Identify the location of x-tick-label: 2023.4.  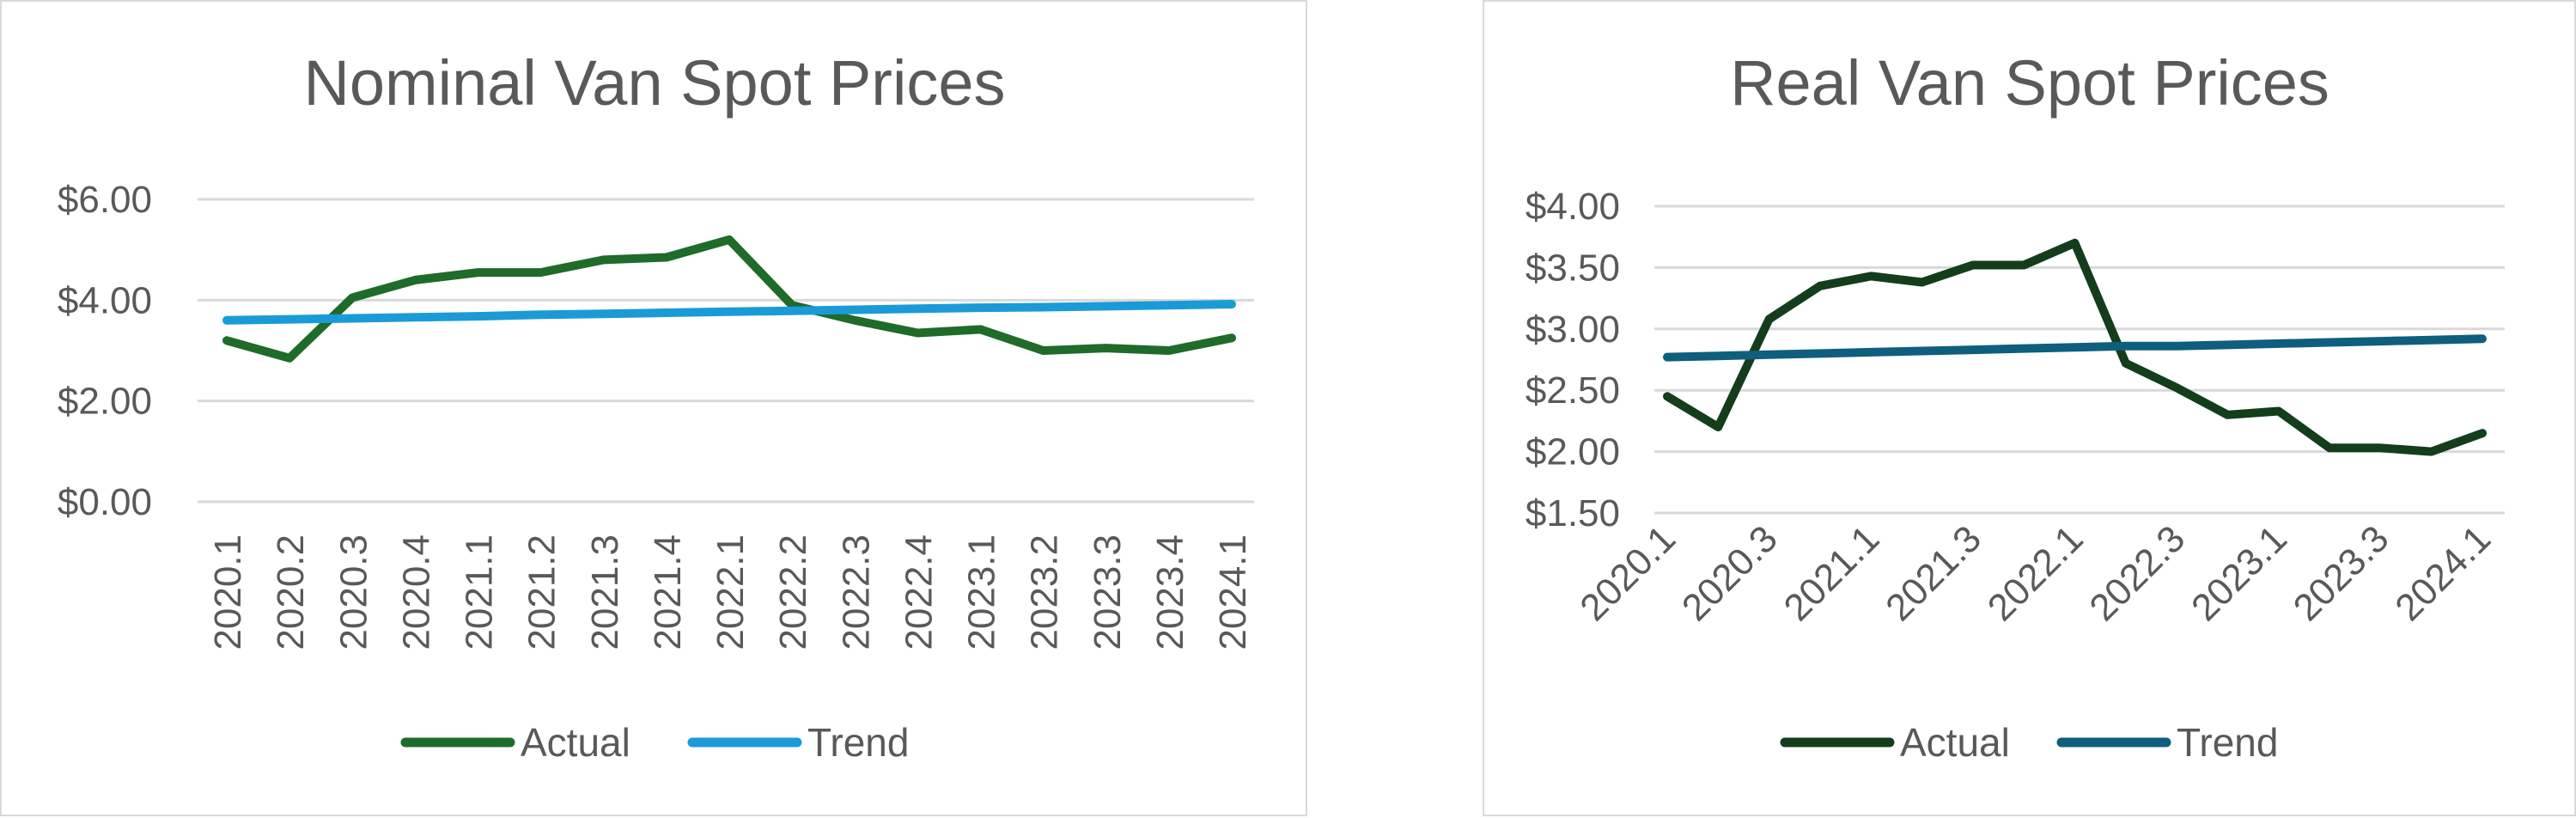
(1170, 592).